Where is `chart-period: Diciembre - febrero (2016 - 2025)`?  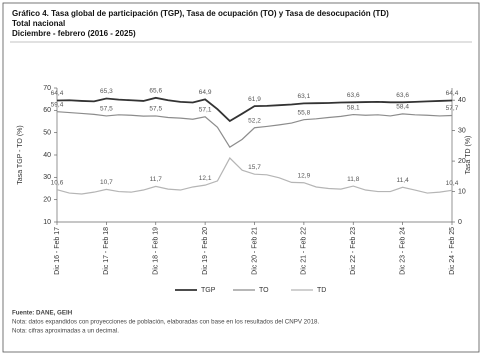
chart-period: Diciembre - febrero (2016 - 2025) is located at coordinates (74, 33).